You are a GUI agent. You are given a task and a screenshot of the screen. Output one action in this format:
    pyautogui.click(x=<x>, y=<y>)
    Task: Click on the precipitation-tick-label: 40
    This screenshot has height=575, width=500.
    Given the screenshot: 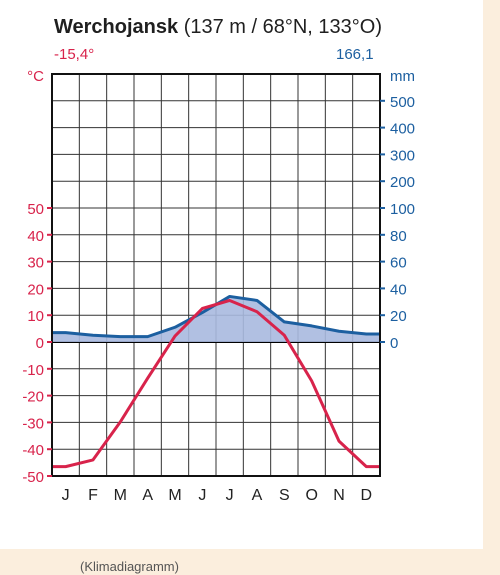 What is the action you would take?
    pyautogui.click(x=398, y=289)
    